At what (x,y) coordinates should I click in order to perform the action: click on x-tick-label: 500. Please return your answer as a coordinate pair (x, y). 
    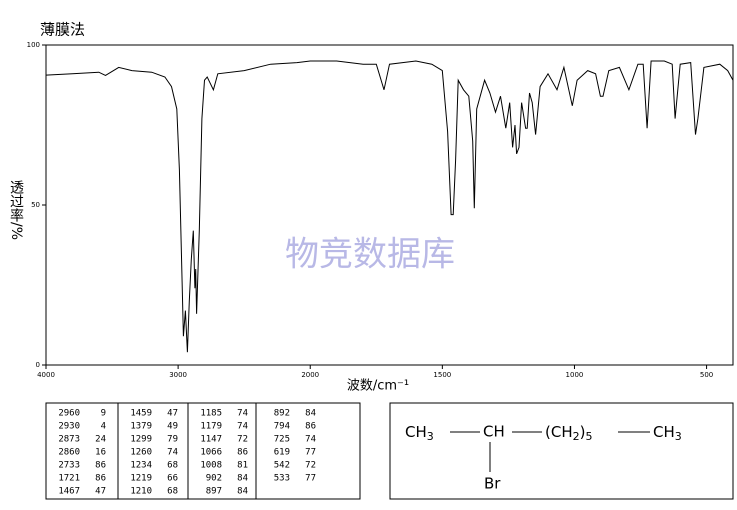
    Looking at the image, I should click on (706, 375).